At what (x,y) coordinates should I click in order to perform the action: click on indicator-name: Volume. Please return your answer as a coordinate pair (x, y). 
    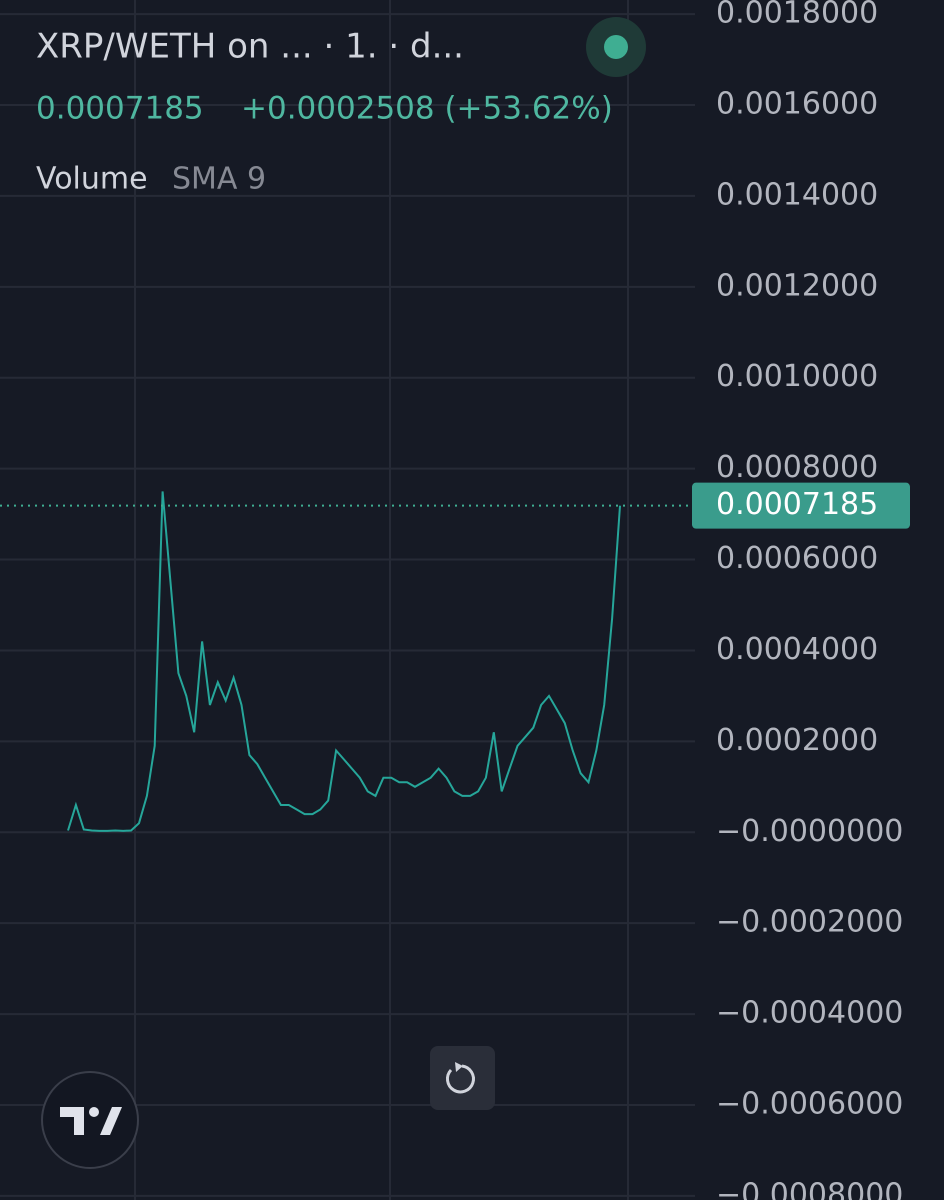
    Looking at the image, I should click on (92, 179).